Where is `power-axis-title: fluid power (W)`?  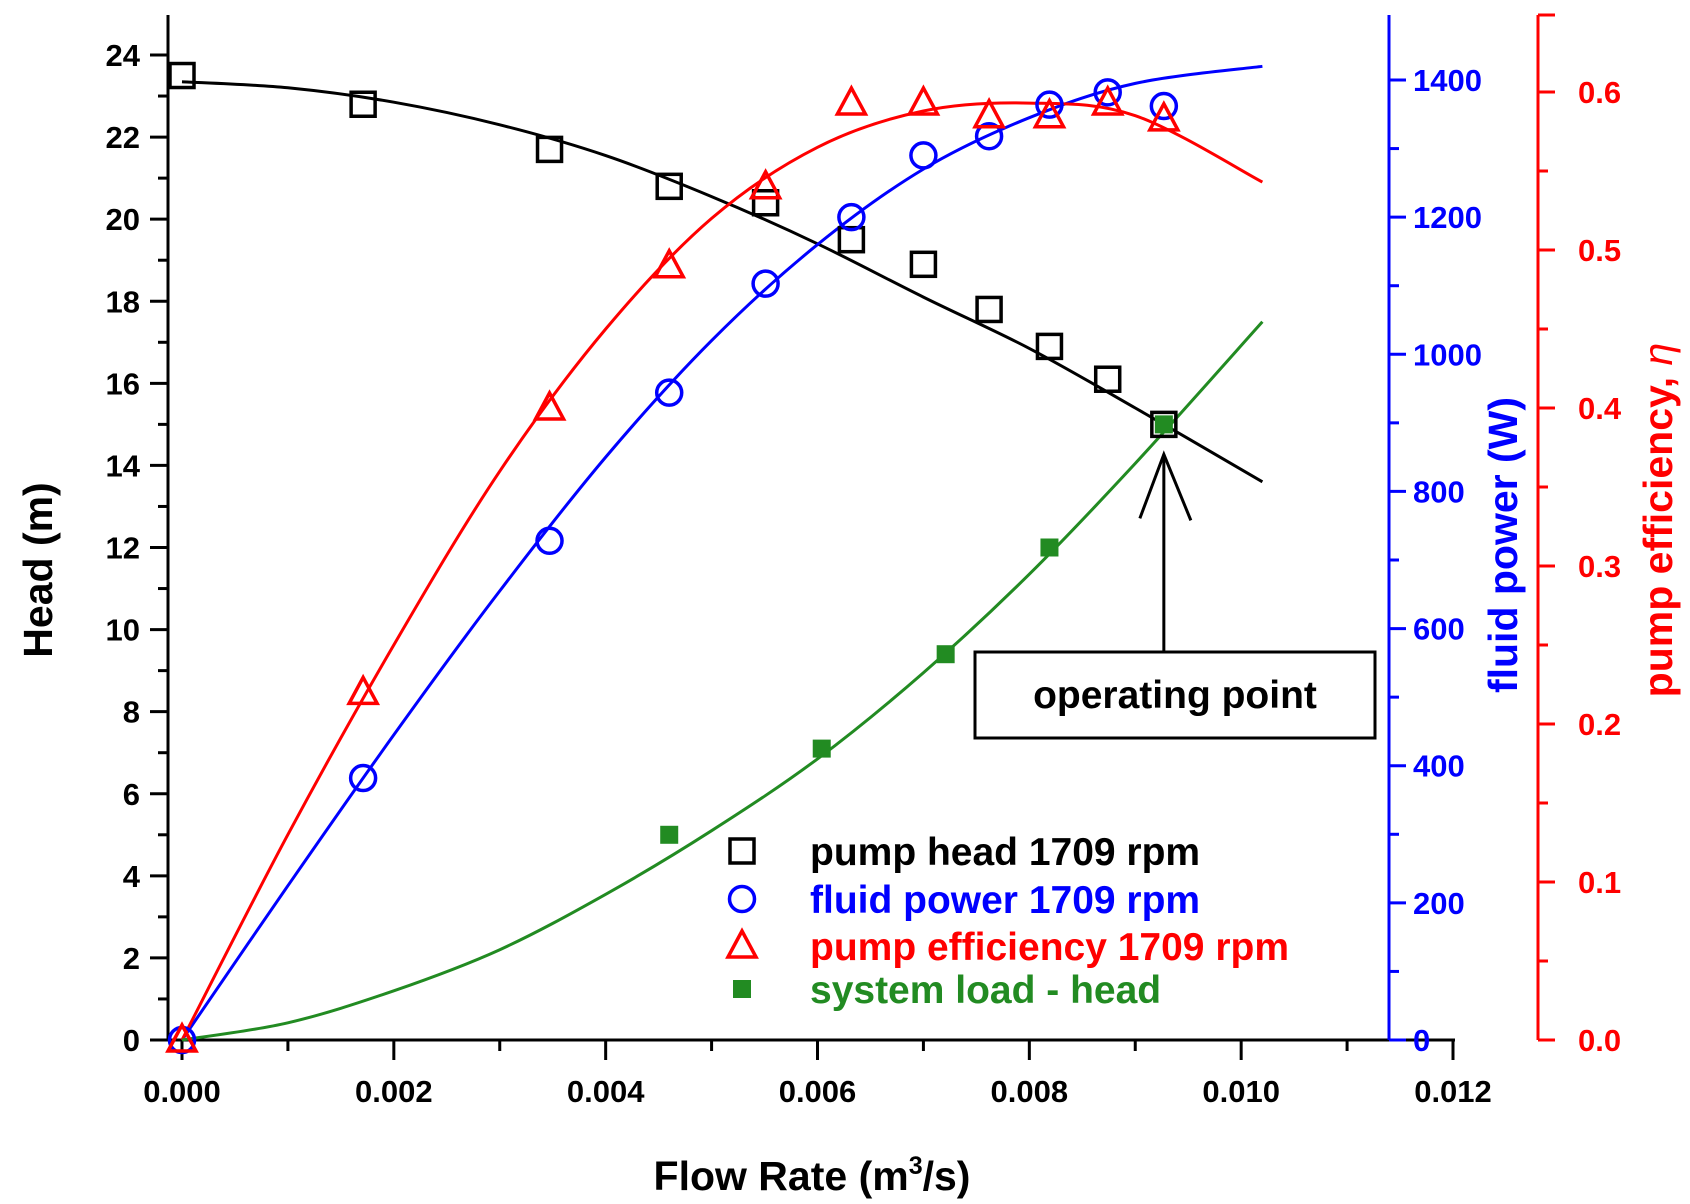
power-axis-title: fluid power (W) is located at coordinates (1503, 545).